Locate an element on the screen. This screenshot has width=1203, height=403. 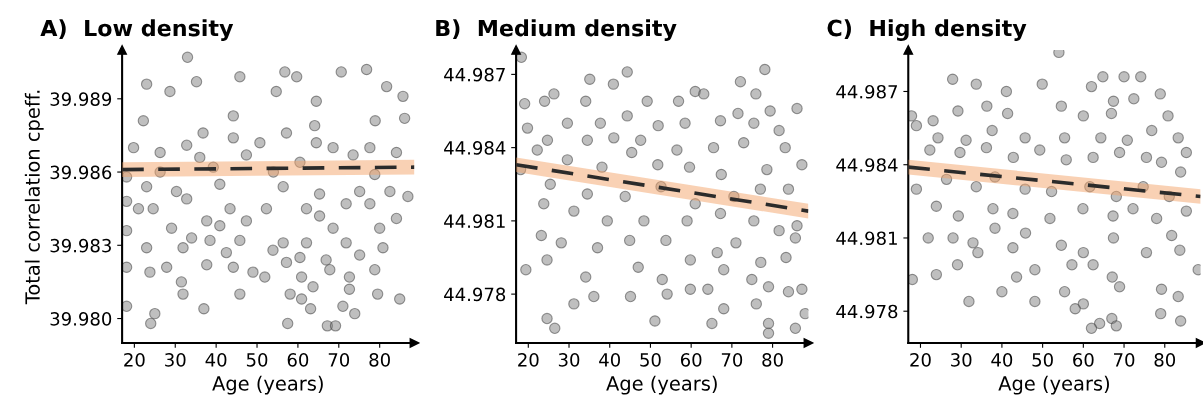
y-tick-label: 39.983 is located at coordinates (80, 245).